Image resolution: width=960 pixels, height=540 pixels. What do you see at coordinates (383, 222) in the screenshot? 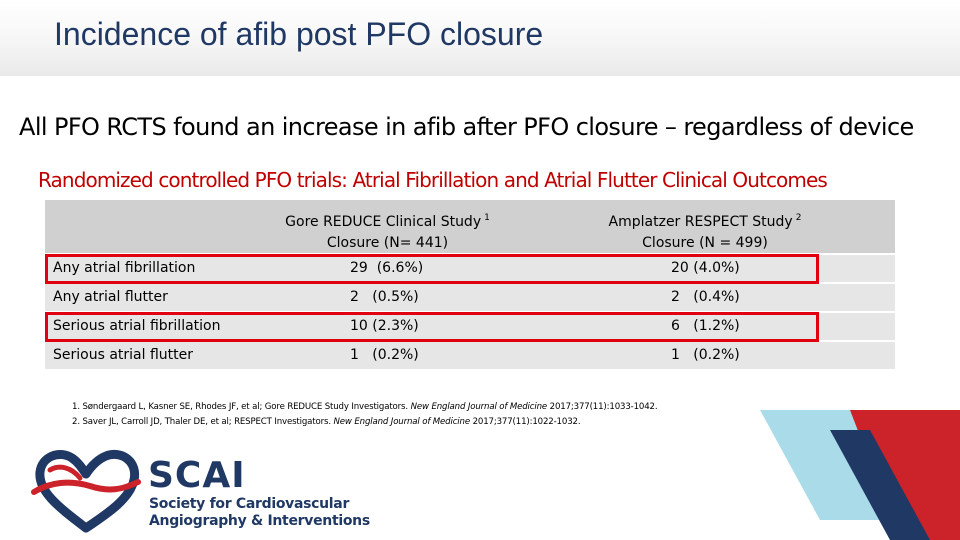
I see `column-header-reduce-name: Gore REDUCE Clinical Study` at bounding box center [383, 222].